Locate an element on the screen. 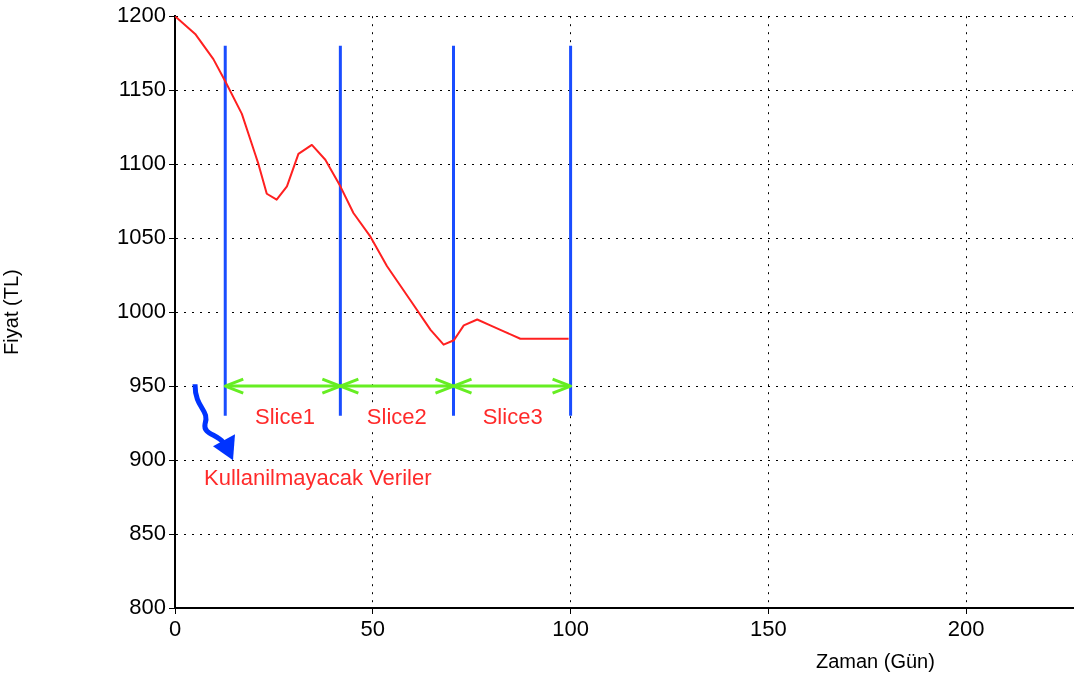 The width and height of the screenshot is (1083, 684). annotation: Slice3 is located at coordinates (512, 417).